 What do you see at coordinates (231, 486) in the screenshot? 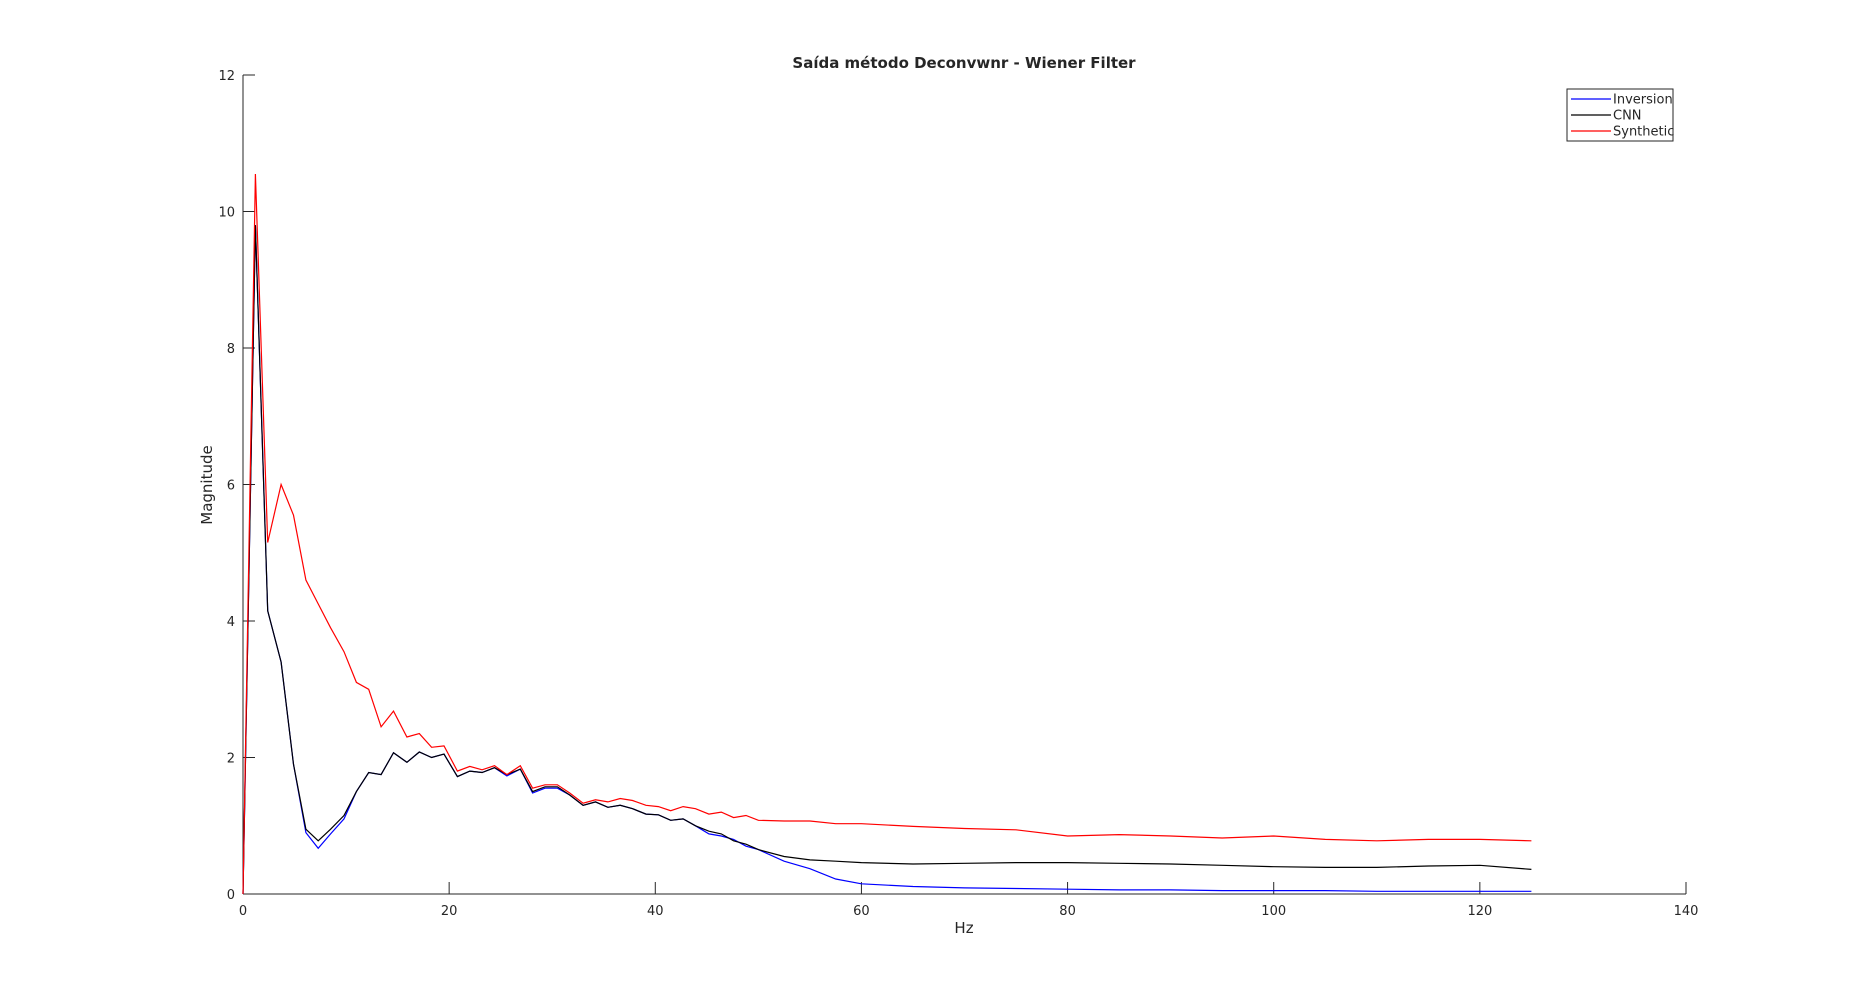
I see `y-tick-label: 6` at bounding box center [231, 486].